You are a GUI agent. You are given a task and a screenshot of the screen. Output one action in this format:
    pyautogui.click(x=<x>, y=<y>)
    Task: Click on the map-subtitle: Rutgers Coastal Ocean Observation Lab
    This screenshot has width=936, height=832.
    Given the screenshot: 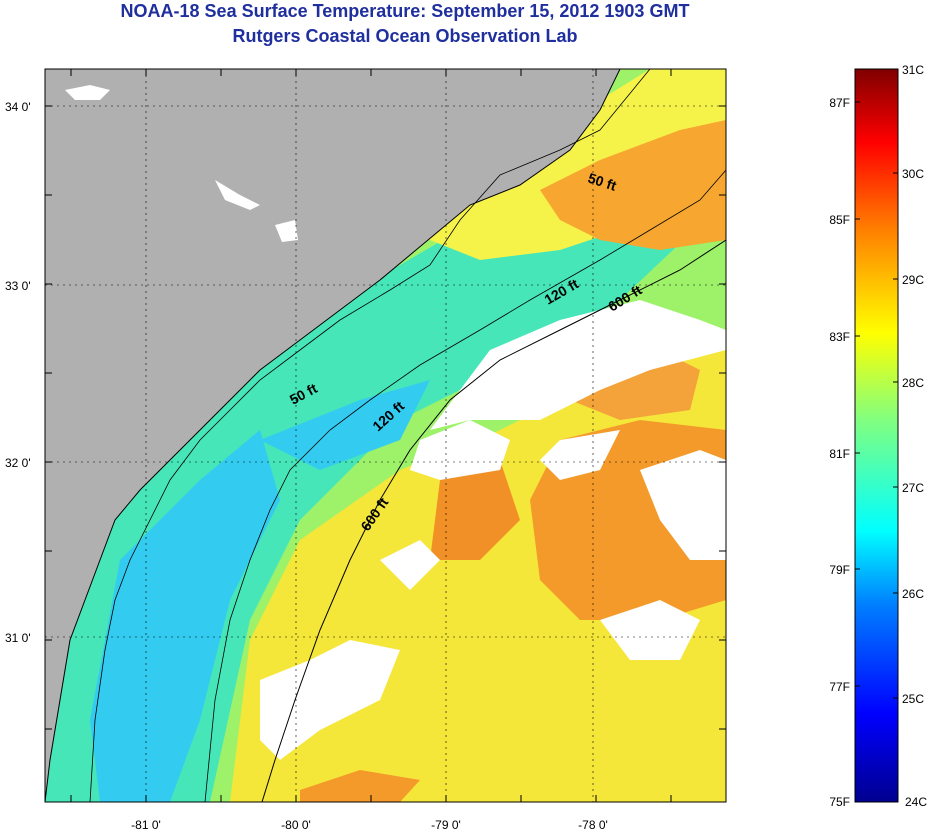 What is the action you would take?
    pyautogui.click(x=405, y=36)
    